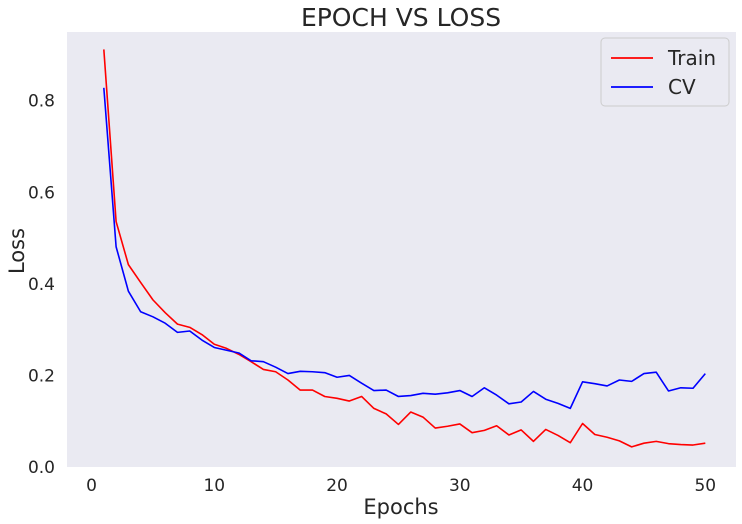 The height and width of the screenshot is (524, 742). I want to click on legend: Train CV, so click(665, 72).